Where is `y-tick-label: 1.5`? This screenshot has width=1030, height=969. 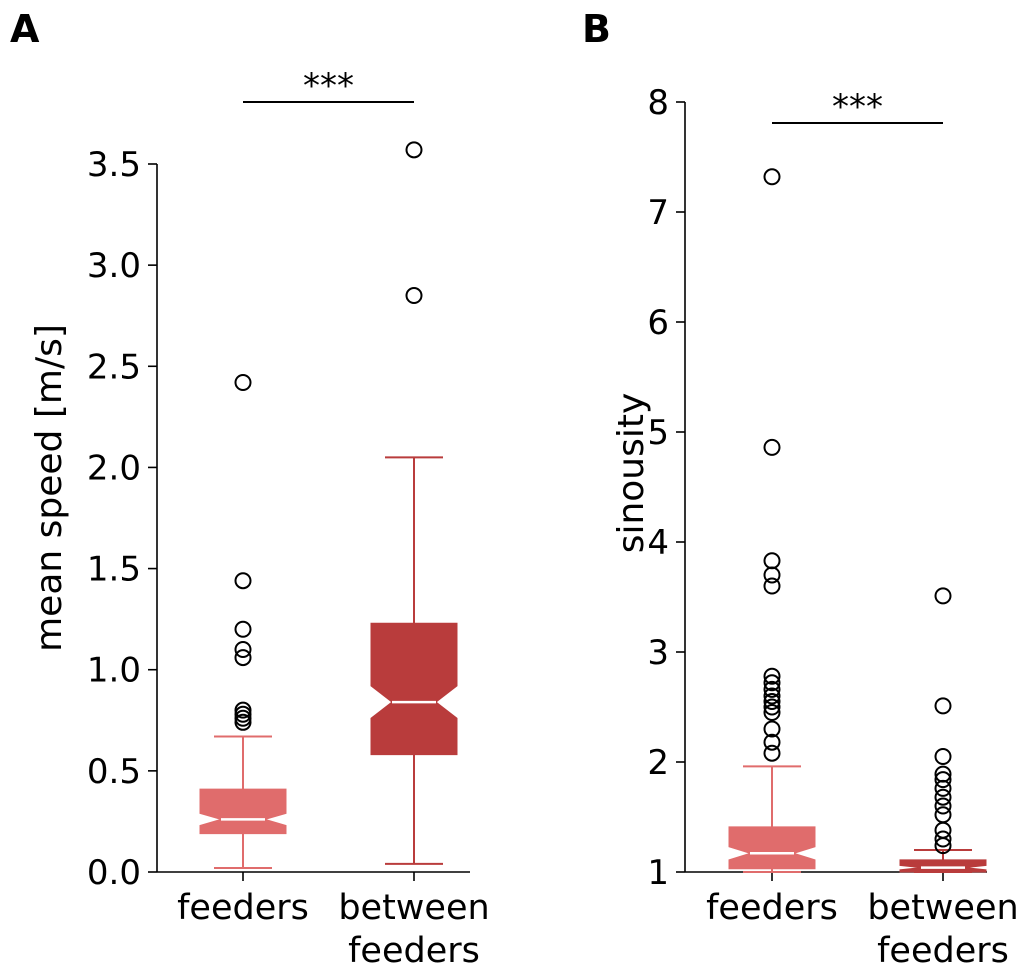
y-tick-label: 1.5 is located at coordinates (114, 570).